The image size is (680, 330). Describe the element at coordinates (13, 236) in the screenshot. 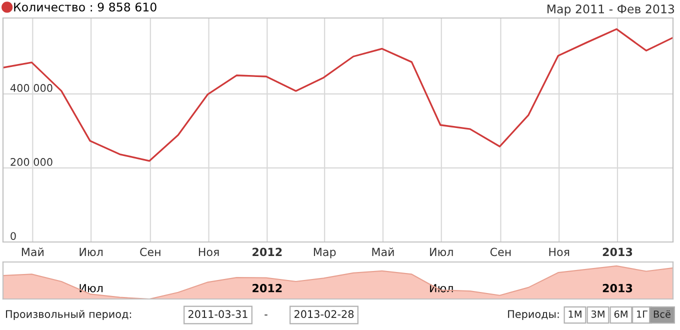

I see `y-tick-label: 0` at that location.